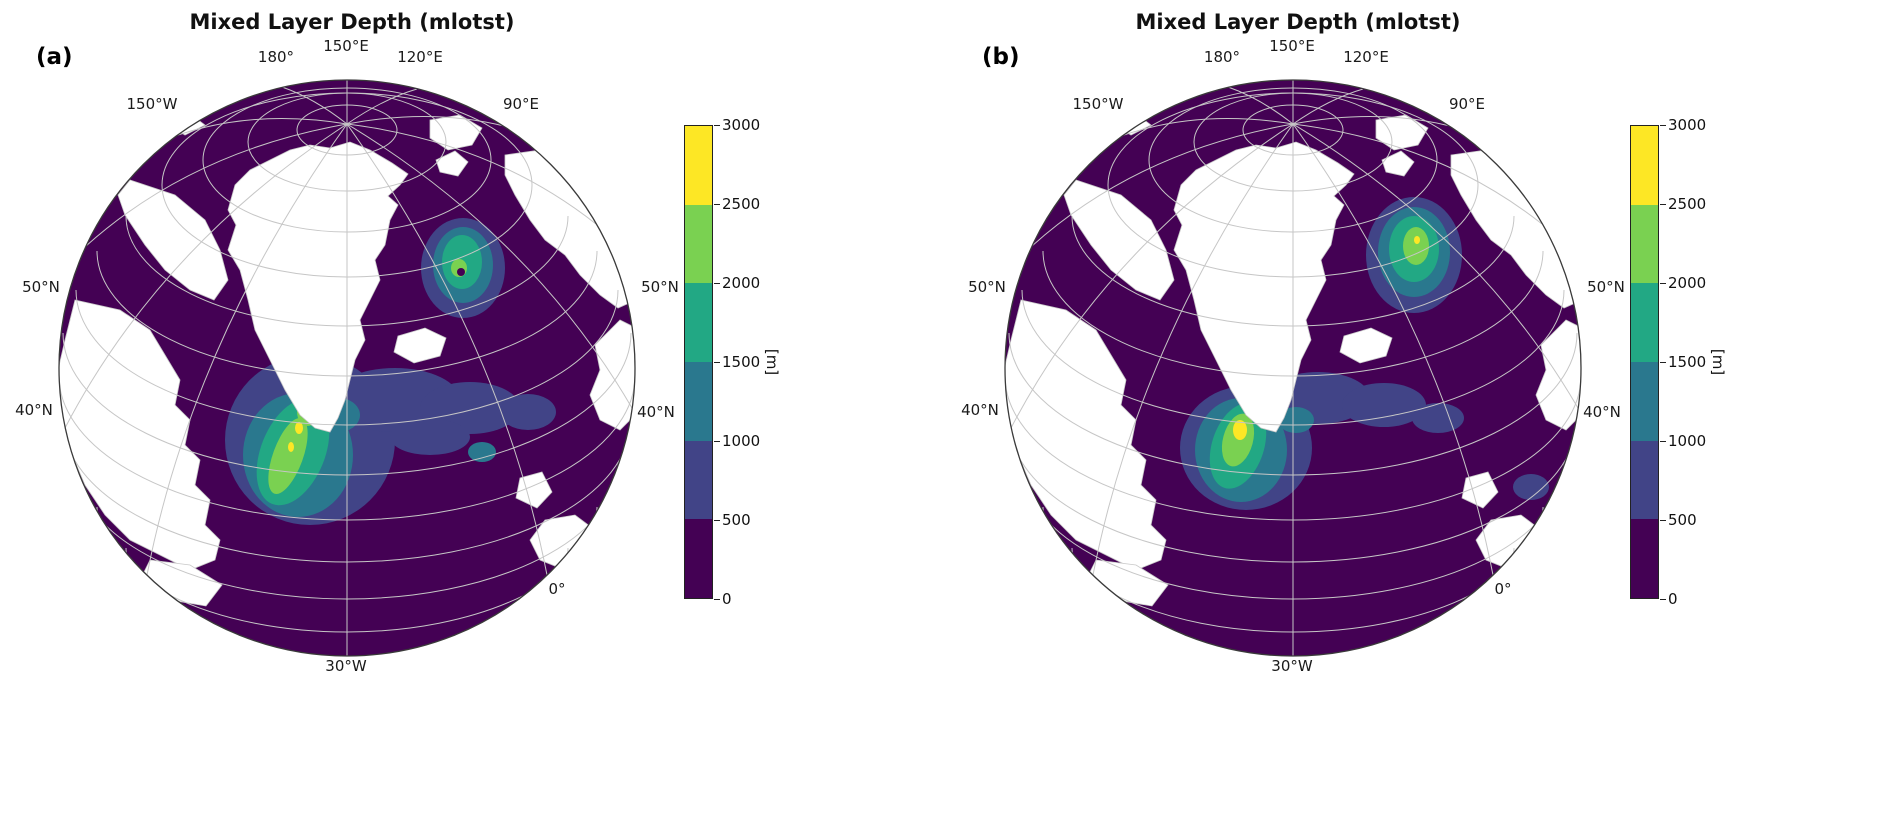  Describe the element at coordinates (1001, 57) in the screenshot. I see `panel-label: (b)` at that location.